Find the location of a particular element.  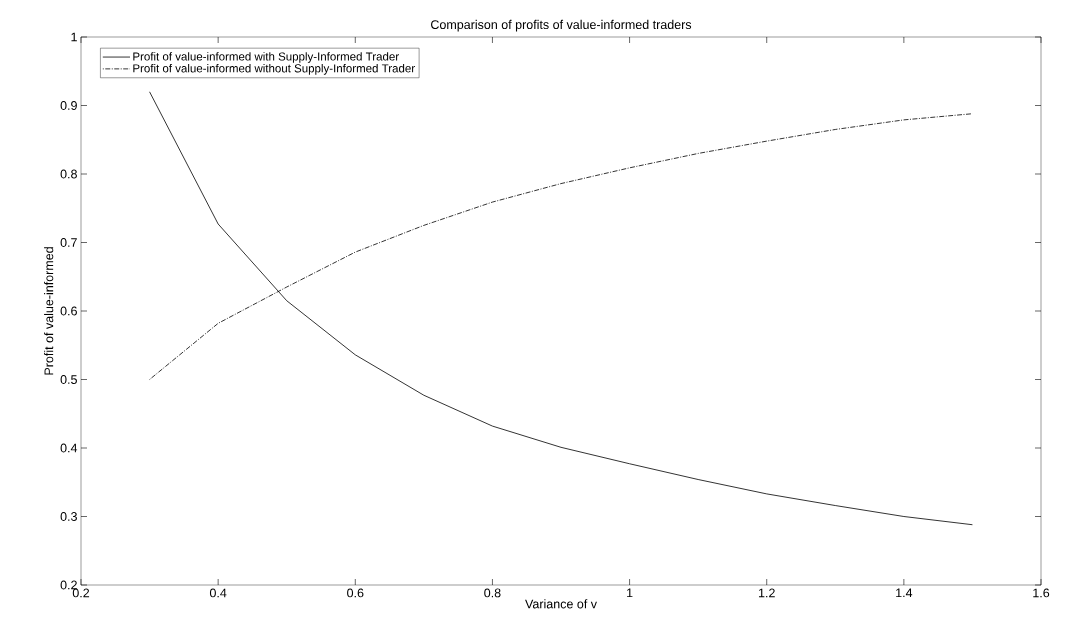

y-tick-label: 0.9 is located at coordinates (68, 105).